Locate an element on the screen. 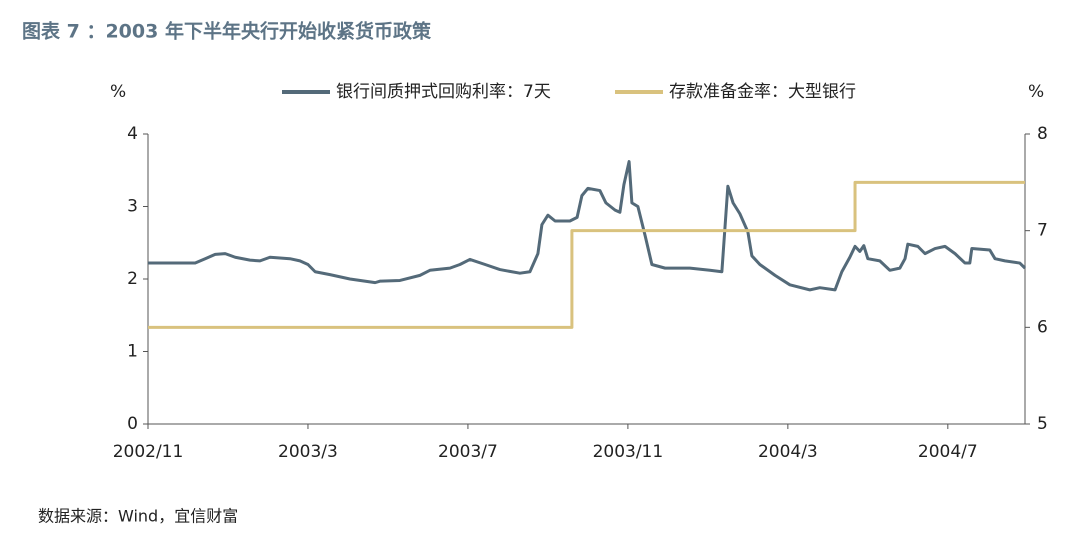  y-tick-label: 4 is located at coordinates (132, 134).